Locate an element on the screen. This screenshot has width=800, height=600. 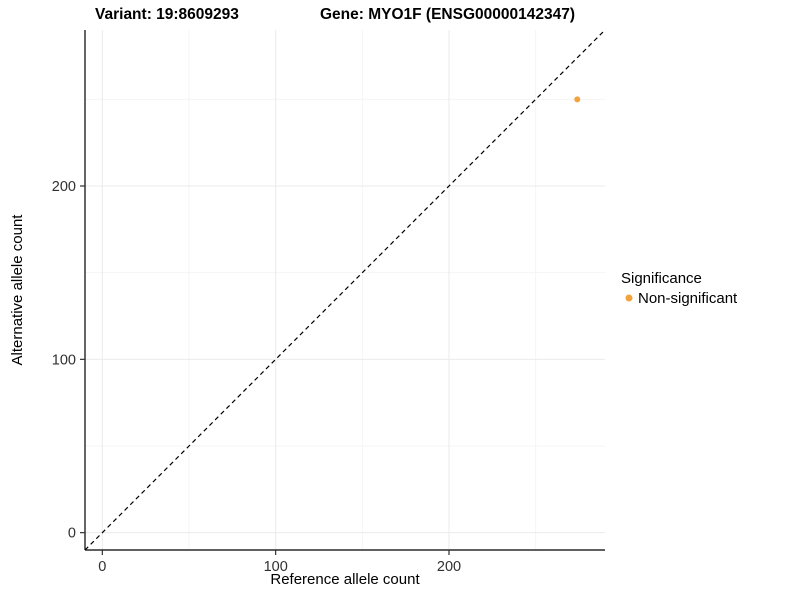
x-axis-label: Reference allele count is located at coordinates (345, 579).